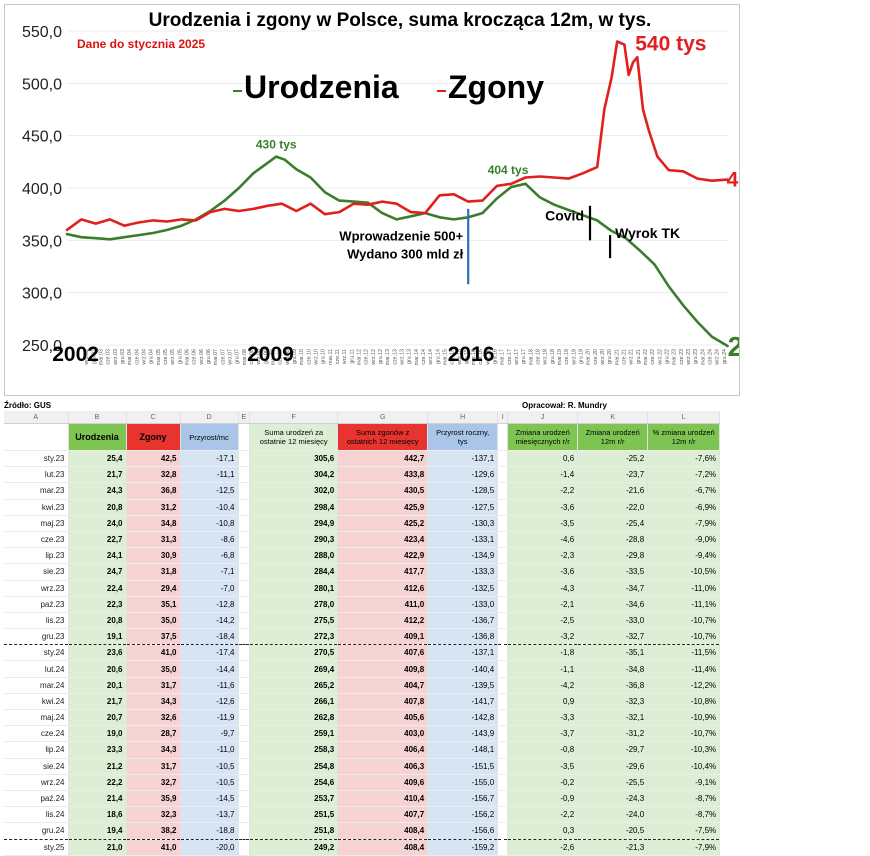  Describe the element at coordinates (383, 621) in the screenshot. I see `table-cell: 412,2` at that location.